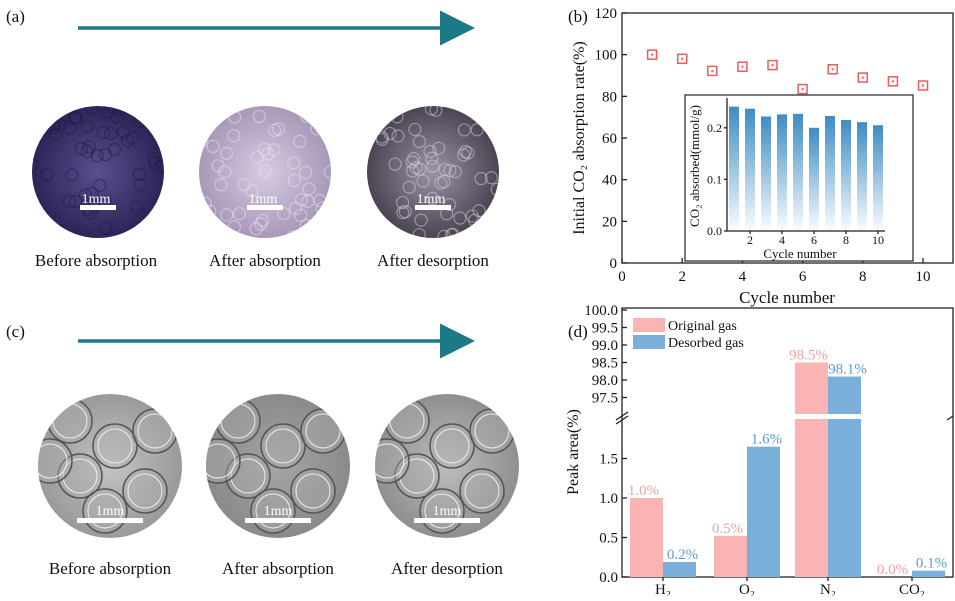  I want to click on scale-label: 1mm, so click(263, 199).